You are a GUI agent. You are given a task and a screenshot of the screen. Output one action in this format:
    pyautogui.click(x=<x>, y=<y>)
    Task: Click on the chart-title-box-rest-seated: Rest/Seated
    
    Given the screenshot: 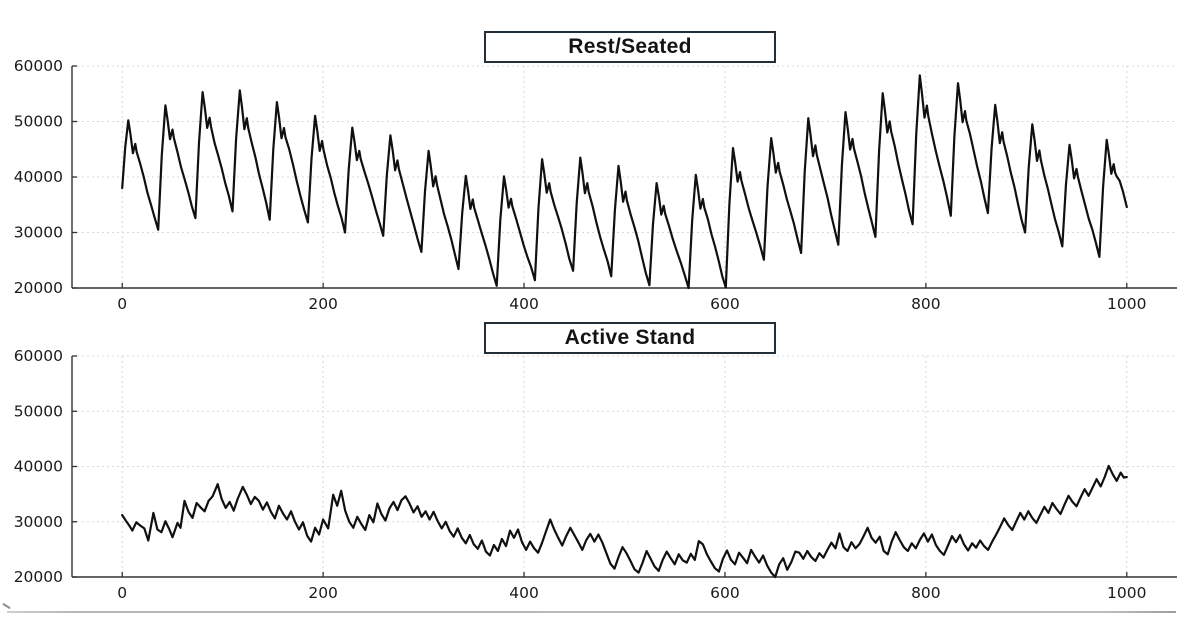 What is the action you would take?
    pyautogui.click(x=630, y=47)
    